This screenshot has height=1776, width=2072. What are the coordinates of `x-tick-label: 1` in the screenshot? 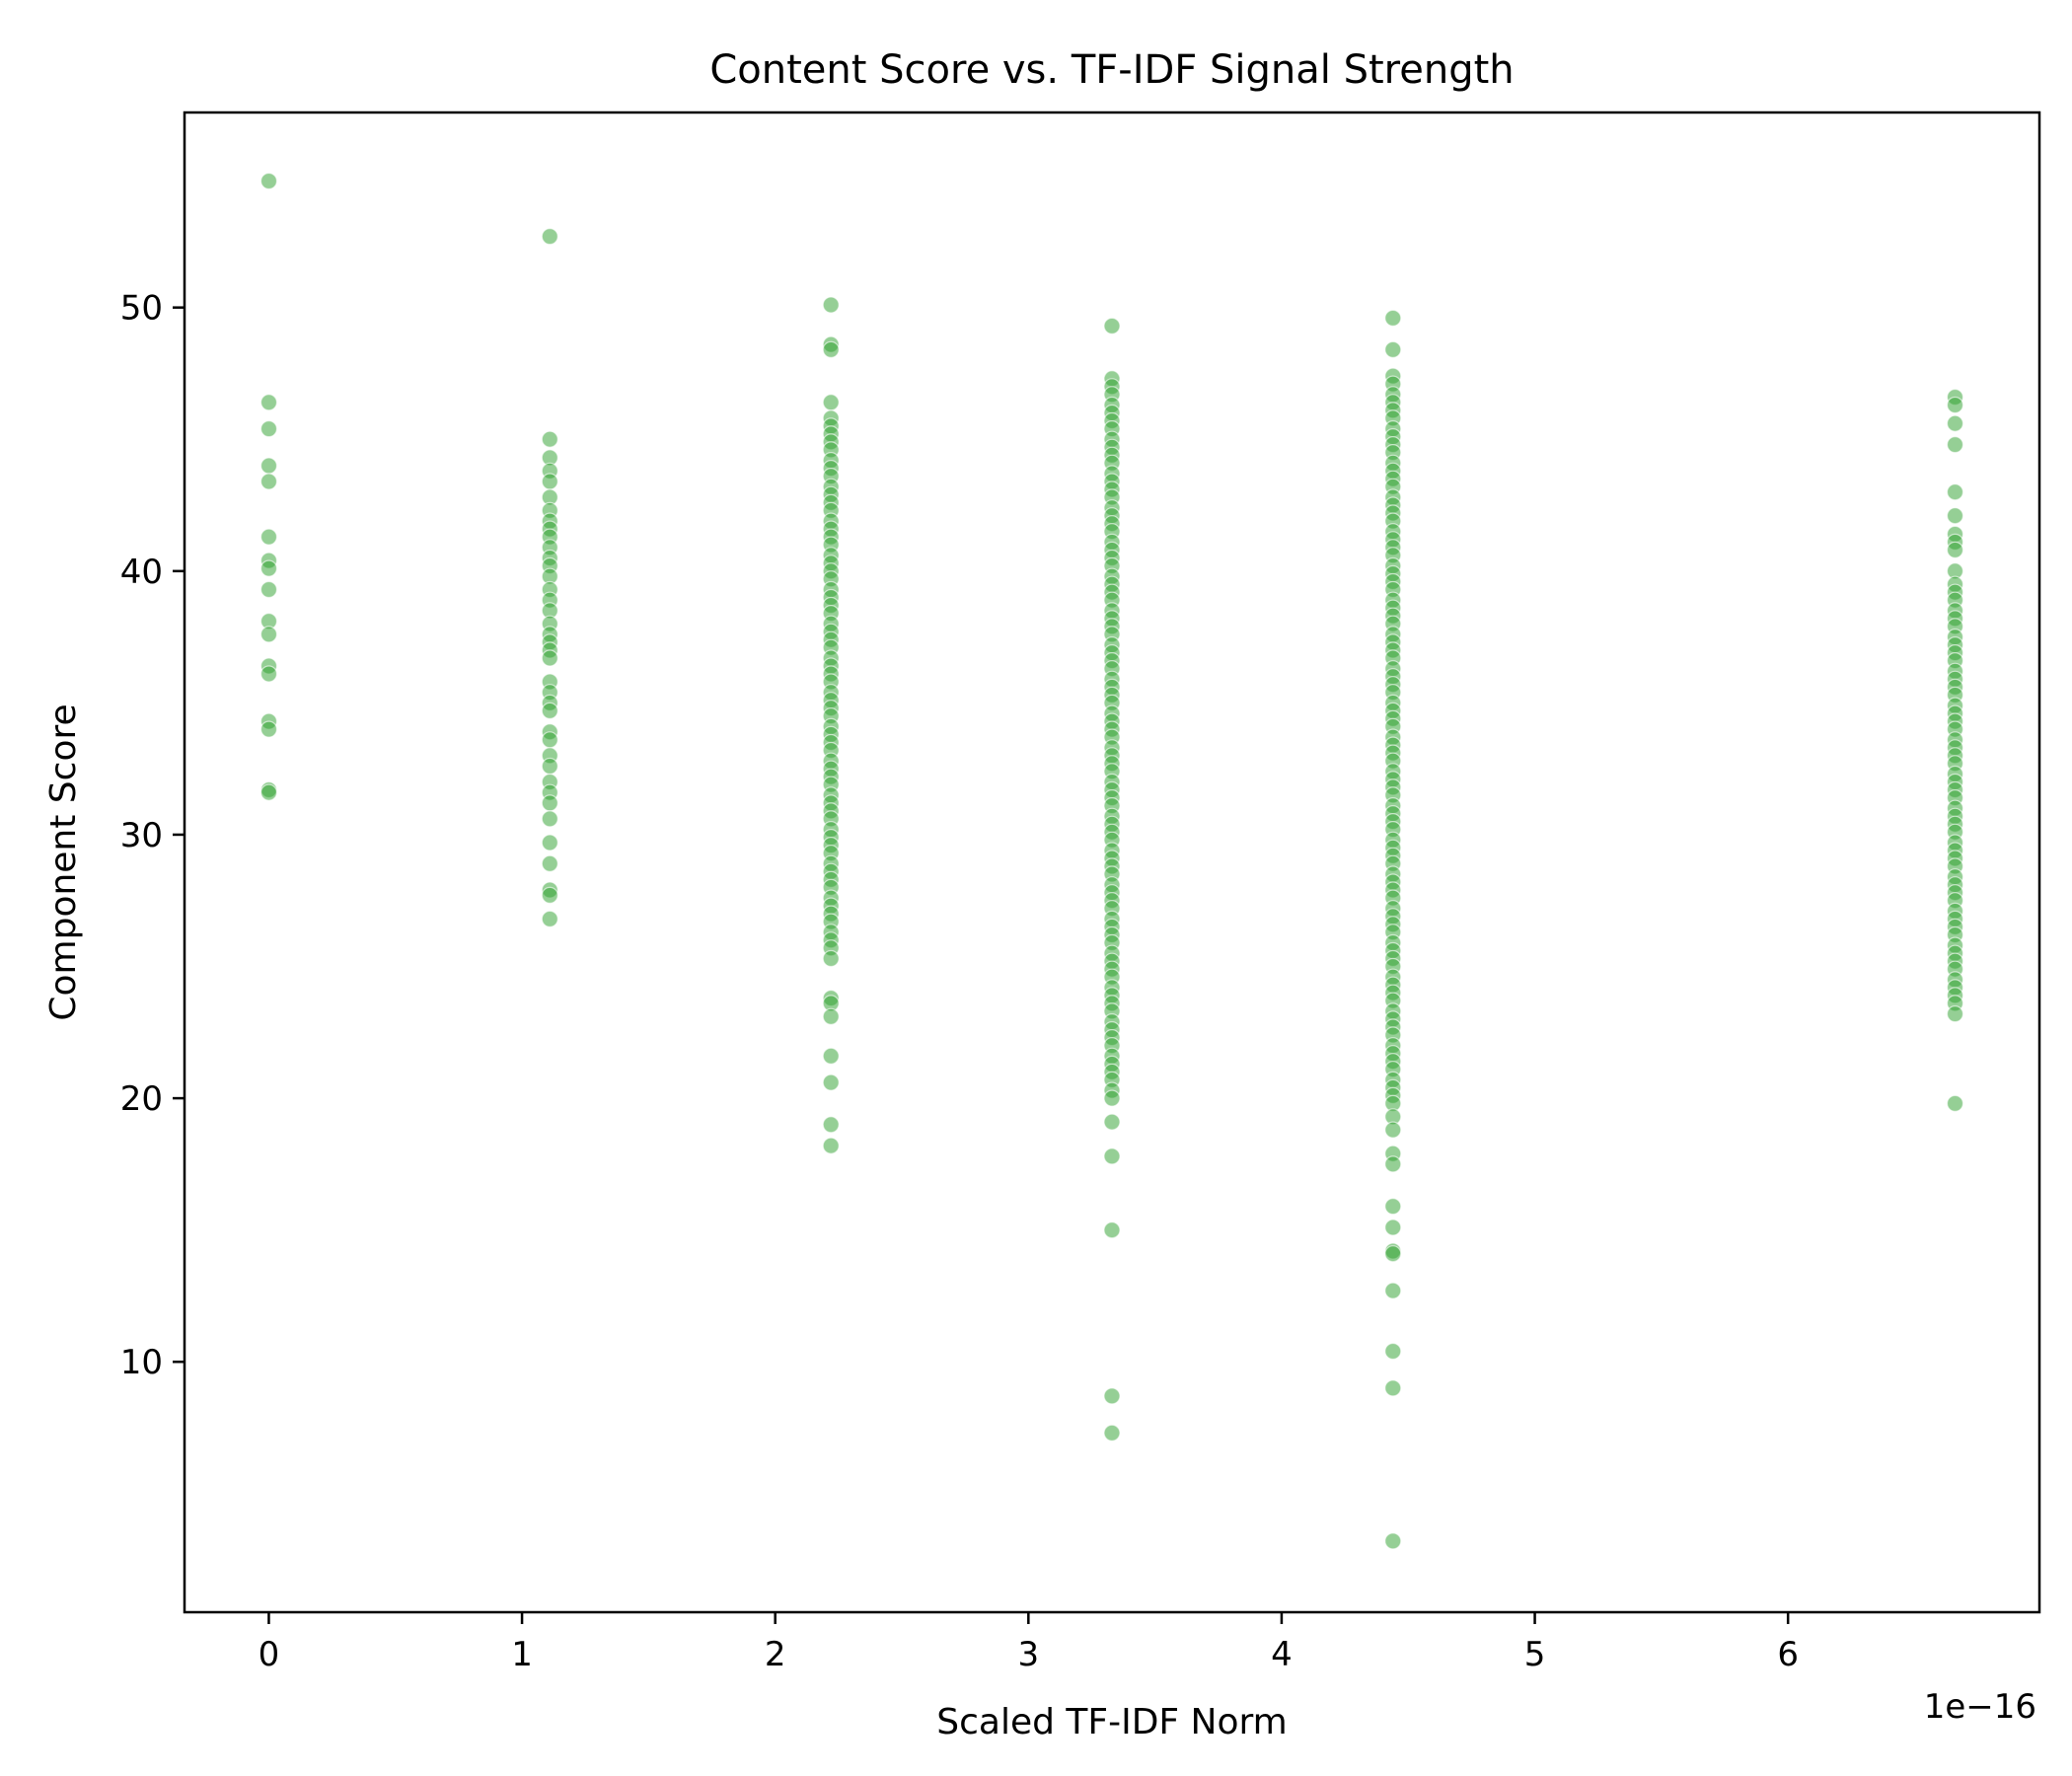 It's located at (522, 1655).